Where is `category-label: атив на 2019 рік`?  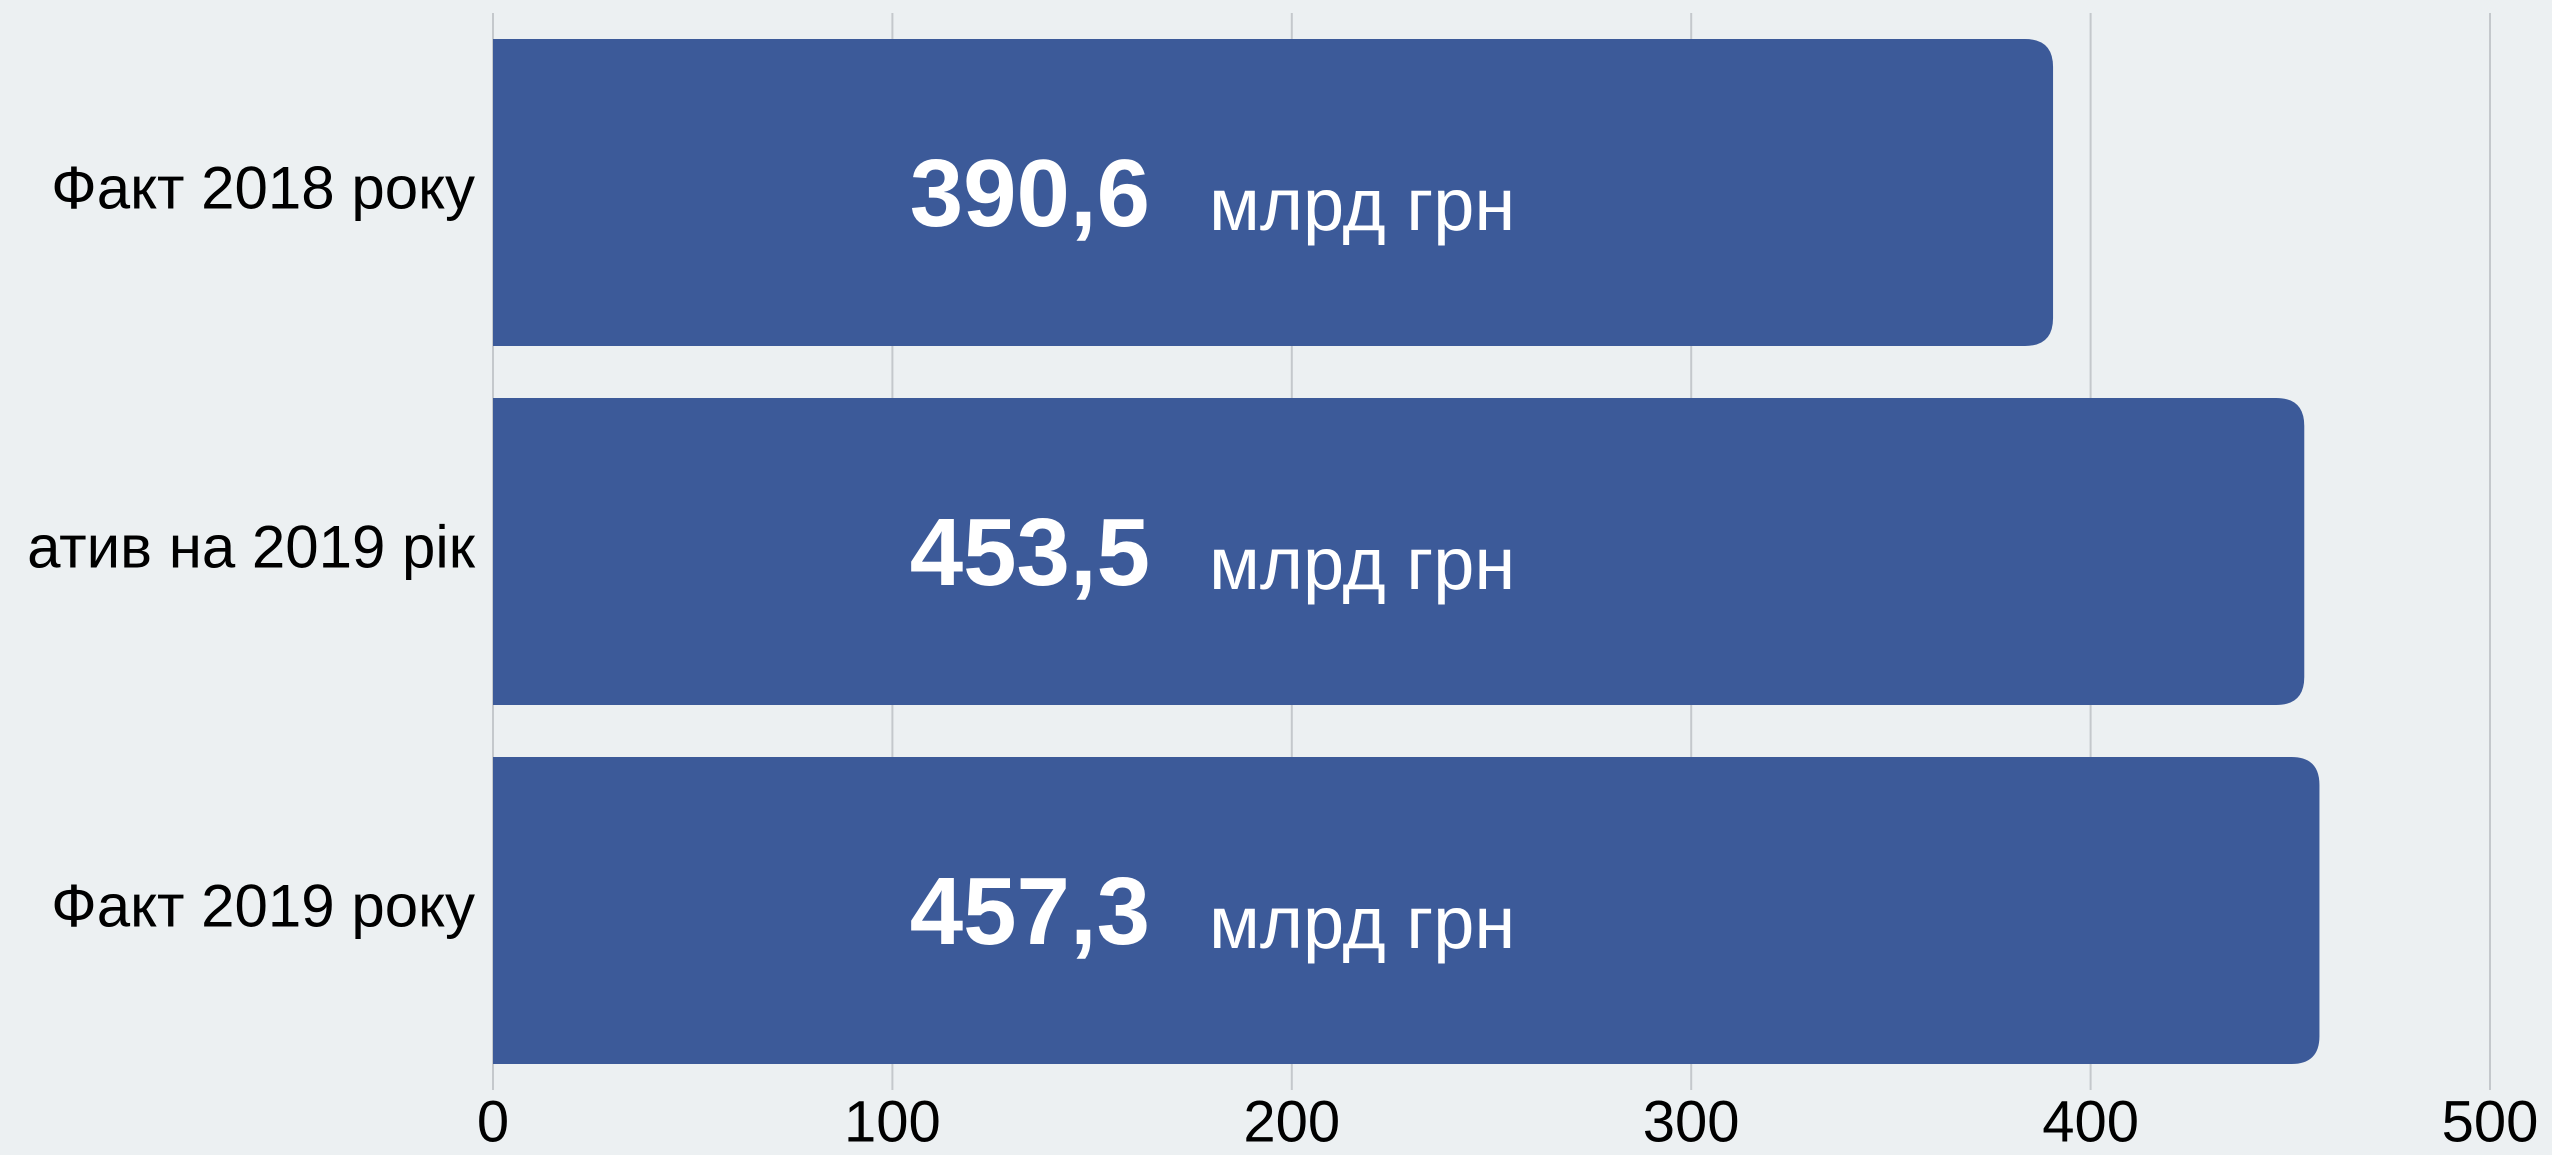
category-label: атив на 2019 рік is located at coordinates (251, 546).